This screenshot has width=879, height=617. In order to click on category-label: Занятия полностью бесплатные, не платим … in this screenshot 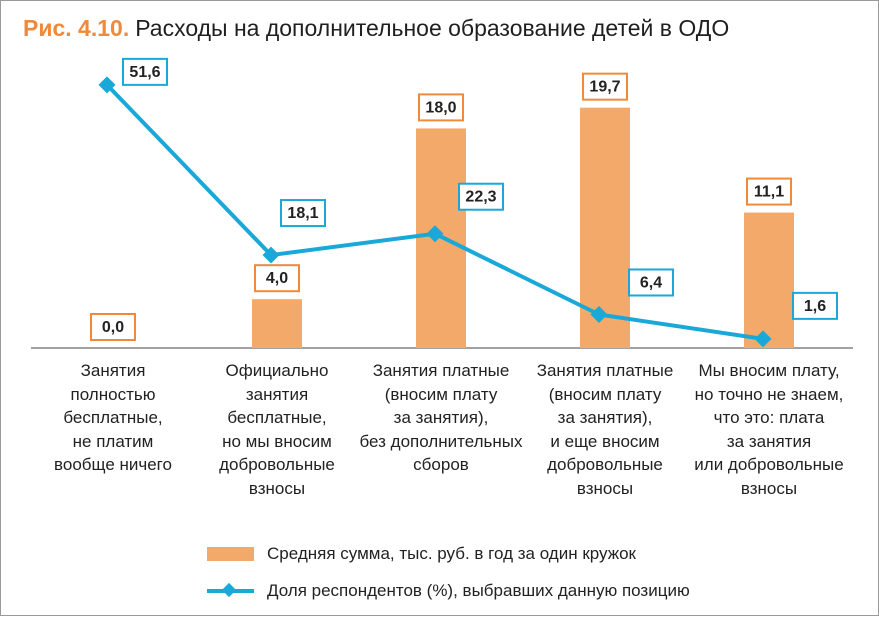, I will do `click(113, 417)`.